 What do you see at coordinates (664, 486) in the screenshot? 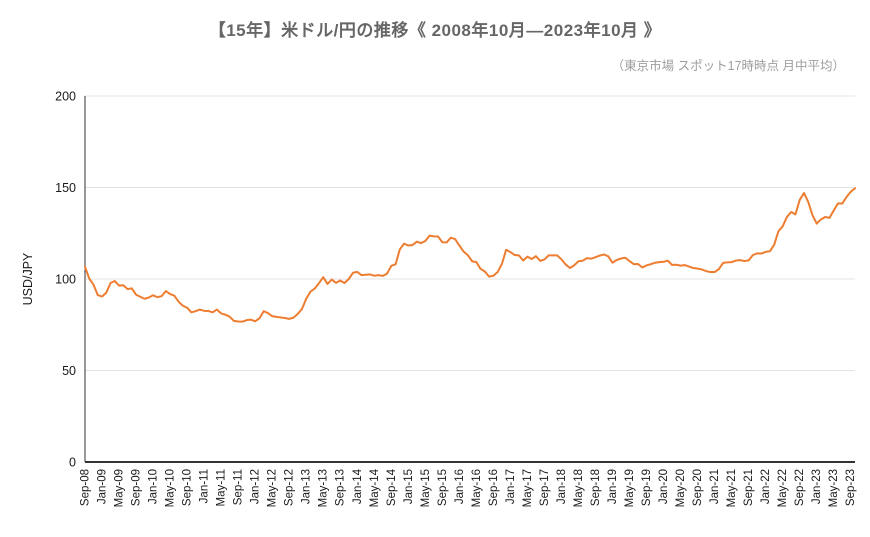
I see `x-tick-label-Jan-20: Jan-20` at bounding box center [664, 486].